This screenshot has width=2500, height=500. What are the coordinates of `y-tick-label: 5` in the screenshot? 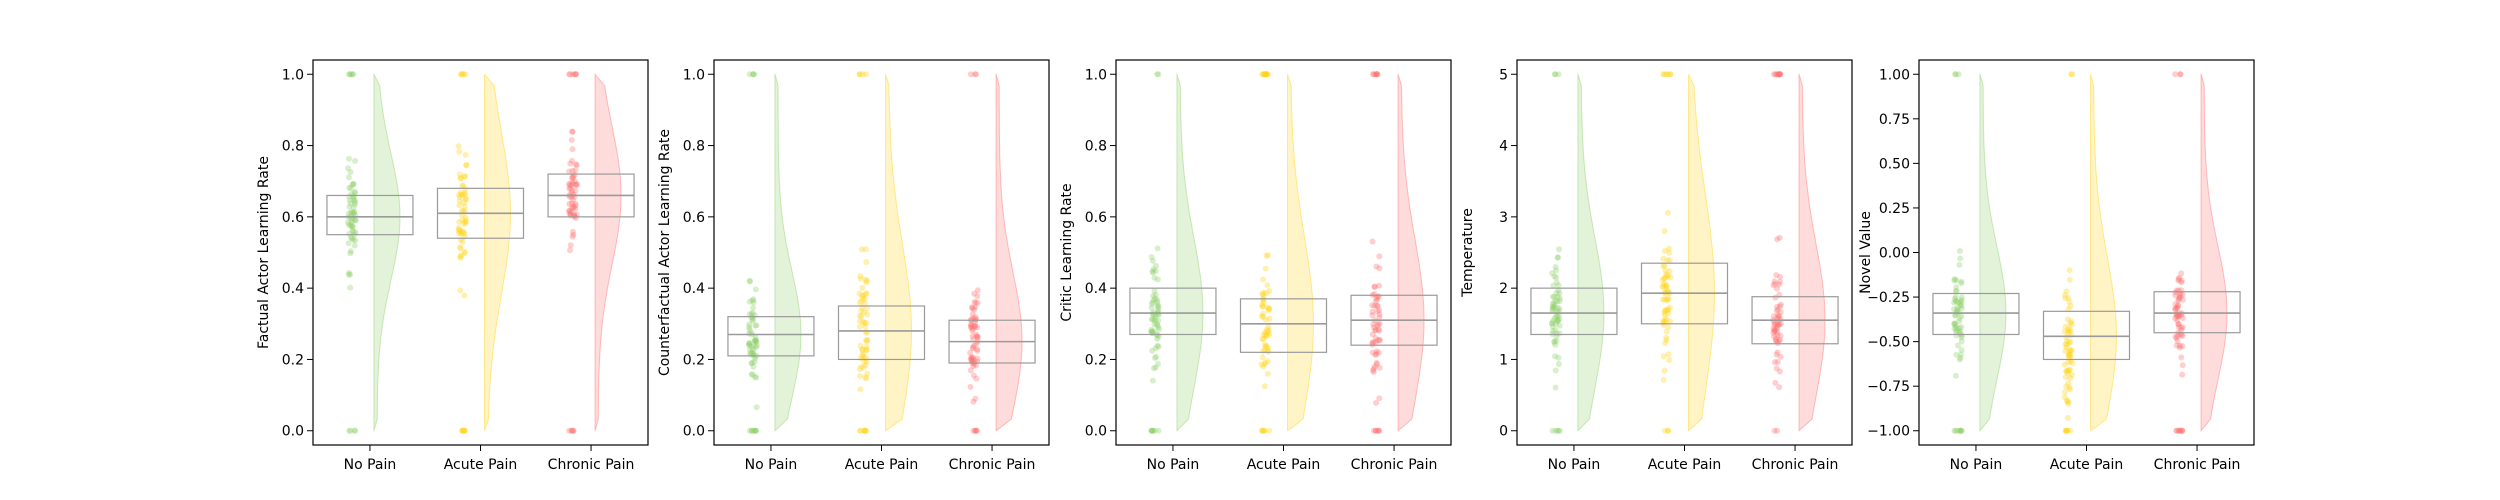 It's located at (1503, 75).